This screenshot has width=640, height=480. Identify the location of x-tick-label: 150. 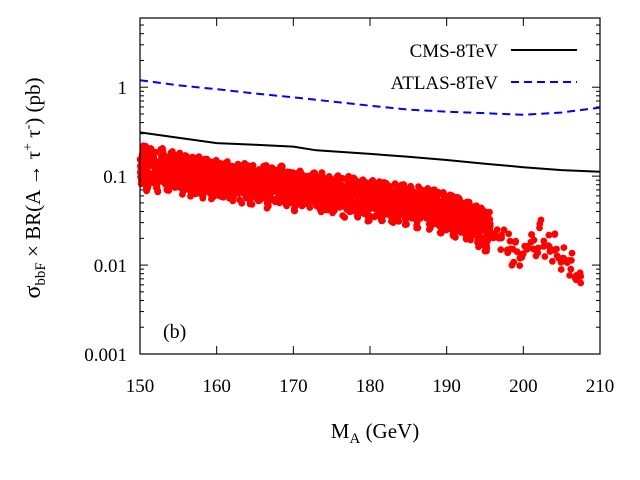
(140, 386).